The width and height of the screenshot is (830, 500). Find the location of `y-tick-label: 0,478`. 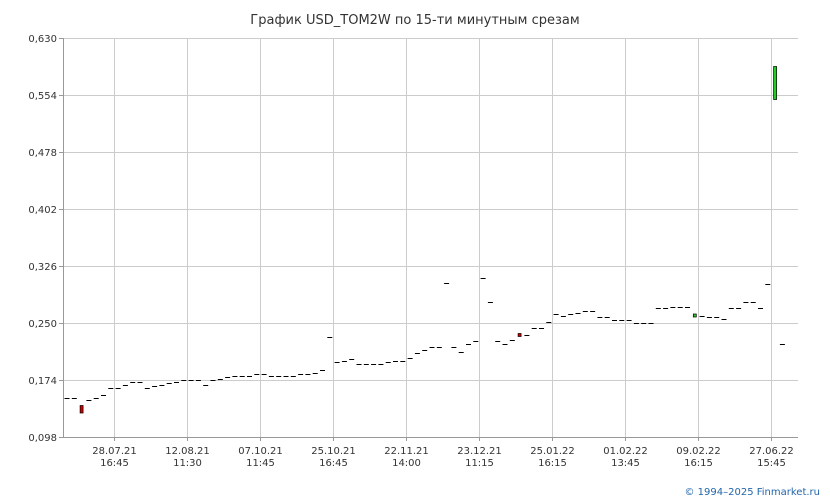

y-tick-label: 0,478 is located at coordinates (42, 153).